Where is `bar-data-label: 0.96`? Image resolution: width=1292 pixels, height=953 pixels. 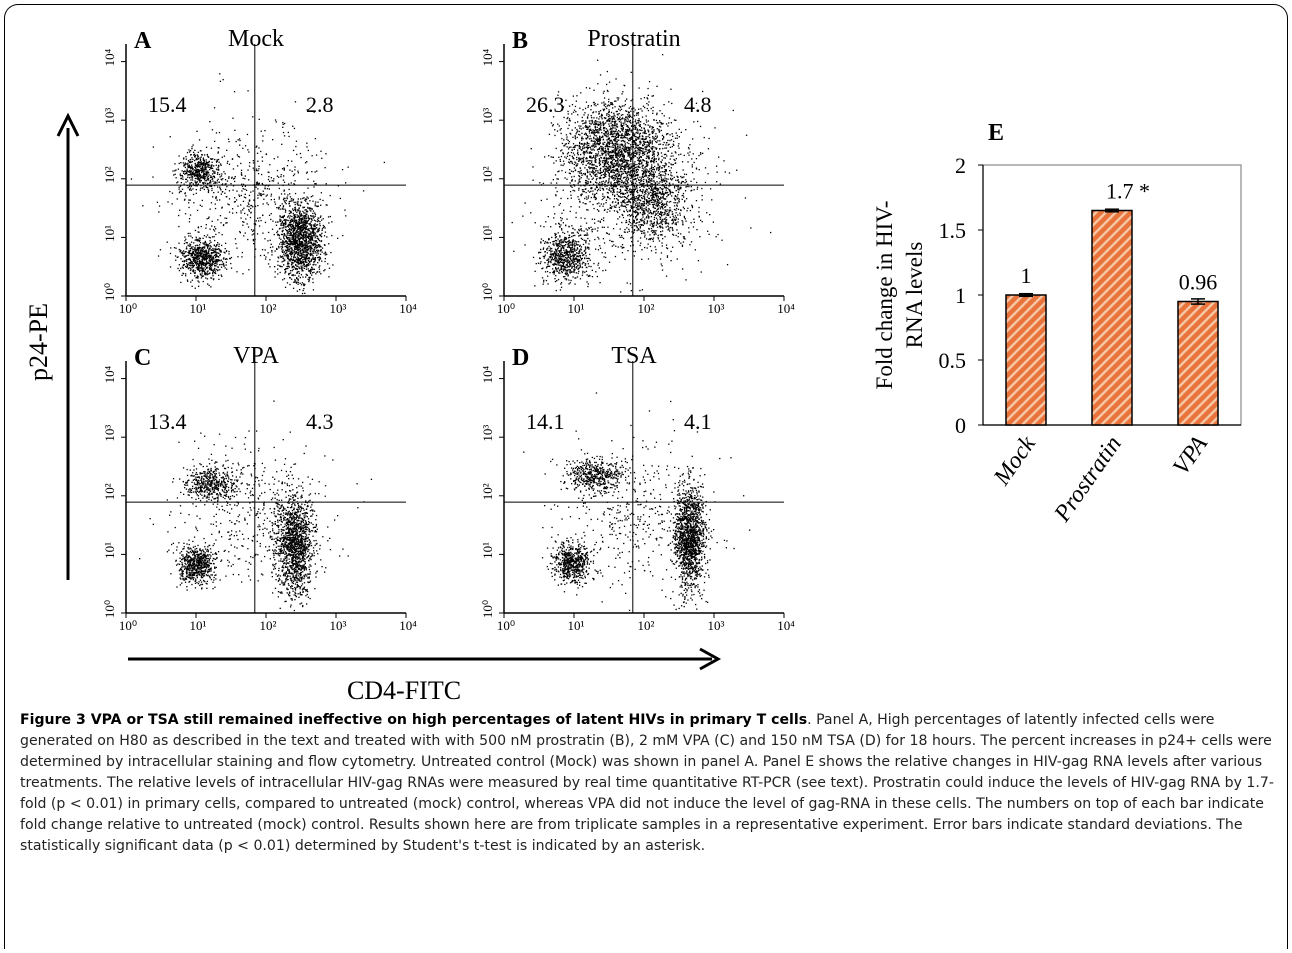
bar-data-label: 0.96 is located at coordinates (1198, 282).